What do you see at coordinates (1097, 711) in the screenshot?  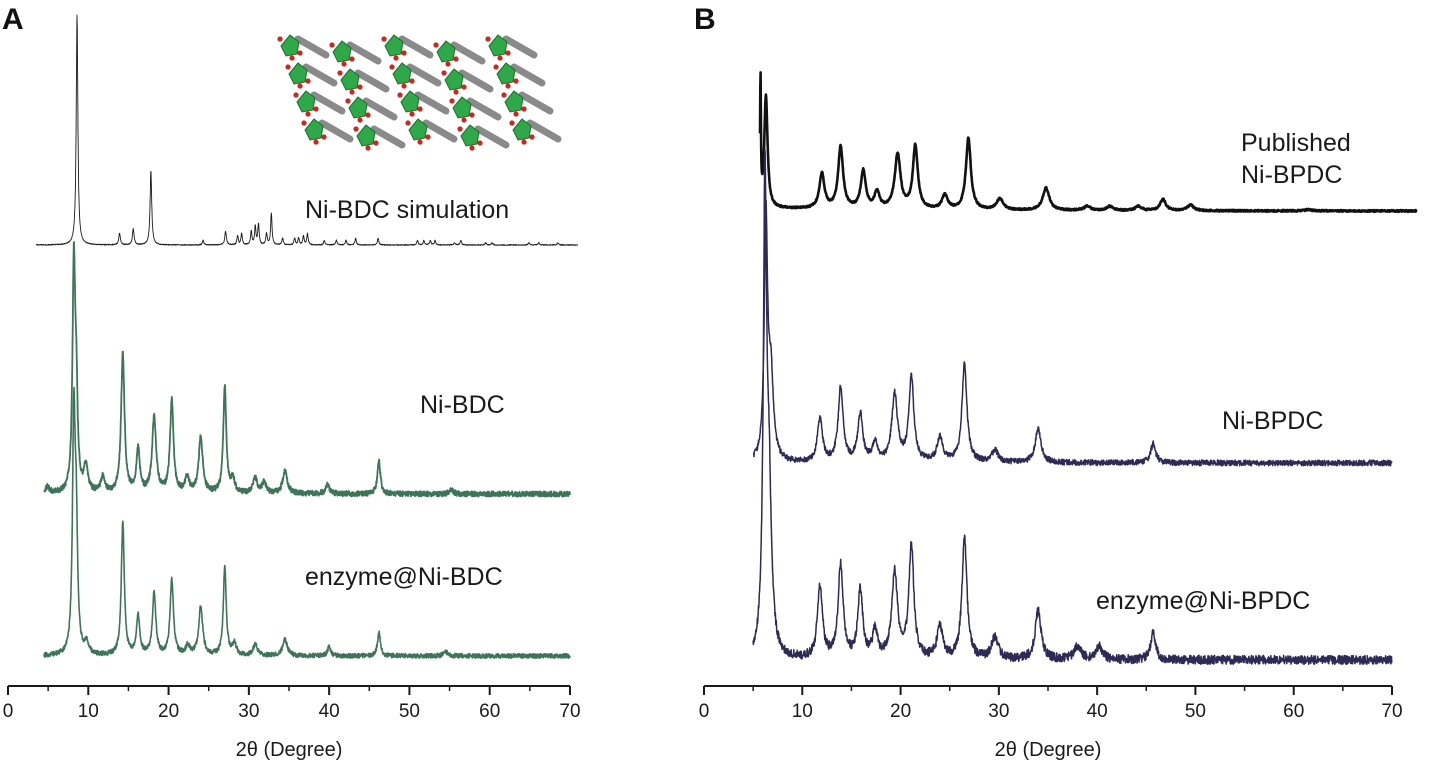 I see `x-tick-label: 40` at bounding box center [1097, 711].